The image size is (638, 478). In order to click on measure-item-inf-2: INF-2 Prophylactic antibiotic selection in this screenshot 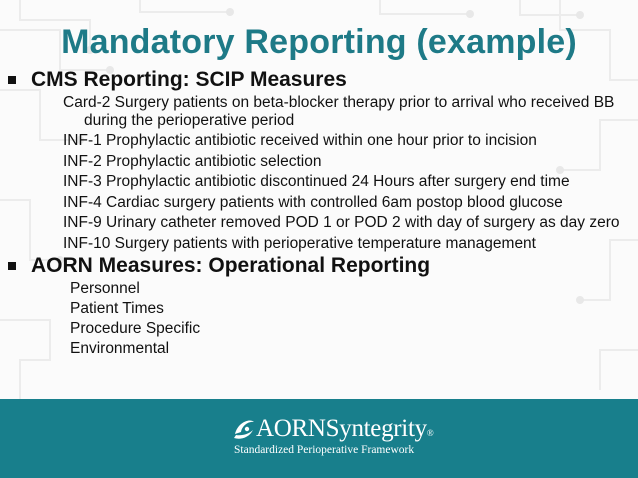, I will do `click(192, 161)`.